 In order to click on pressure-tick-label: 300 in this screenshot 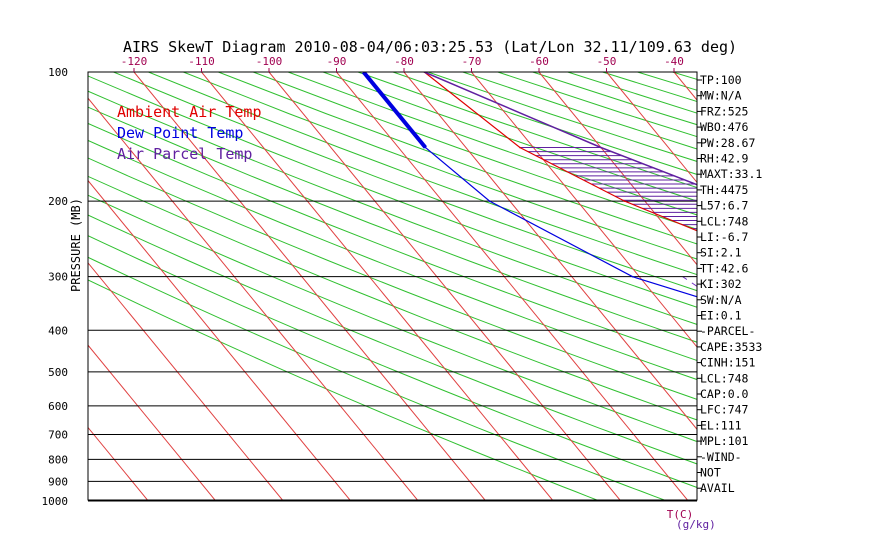, I will do `click(58, 277)`.